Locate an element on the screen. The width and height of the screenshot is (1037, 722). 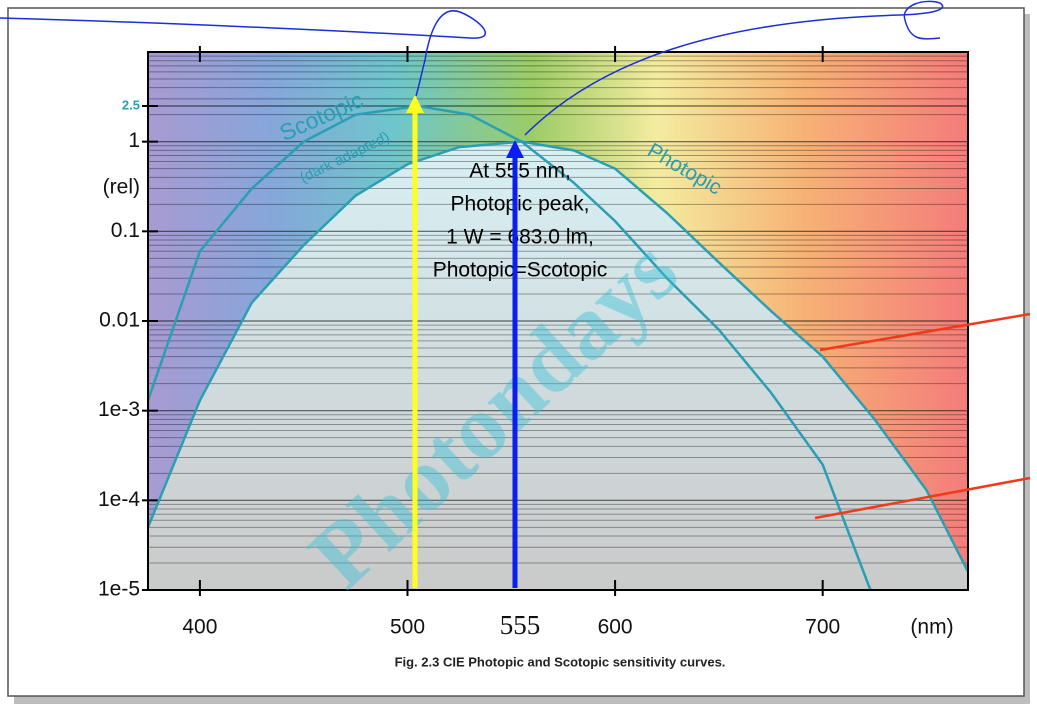
y-tick-label: 0.1 is located at coordinates (125, 230).